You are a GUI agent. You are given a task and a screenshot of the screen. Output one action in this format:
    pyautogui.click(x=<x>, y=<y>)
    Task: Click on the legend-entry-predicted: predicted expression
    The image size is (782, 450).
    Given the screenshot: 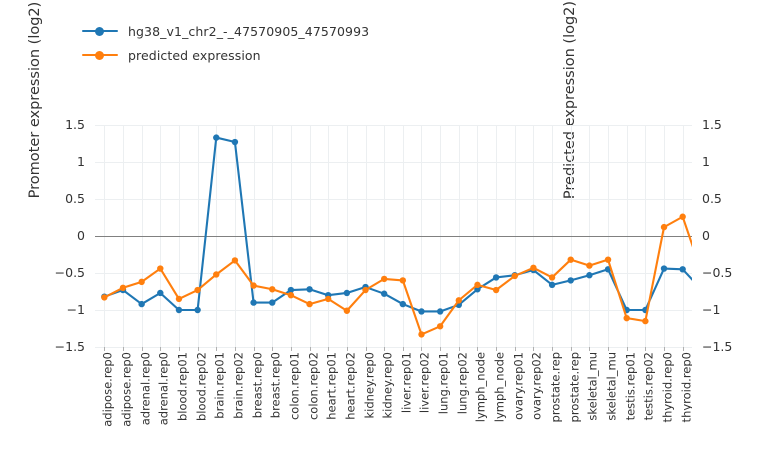 What is the action you would take?
    pyautogui.click(x=225, y=55)
    